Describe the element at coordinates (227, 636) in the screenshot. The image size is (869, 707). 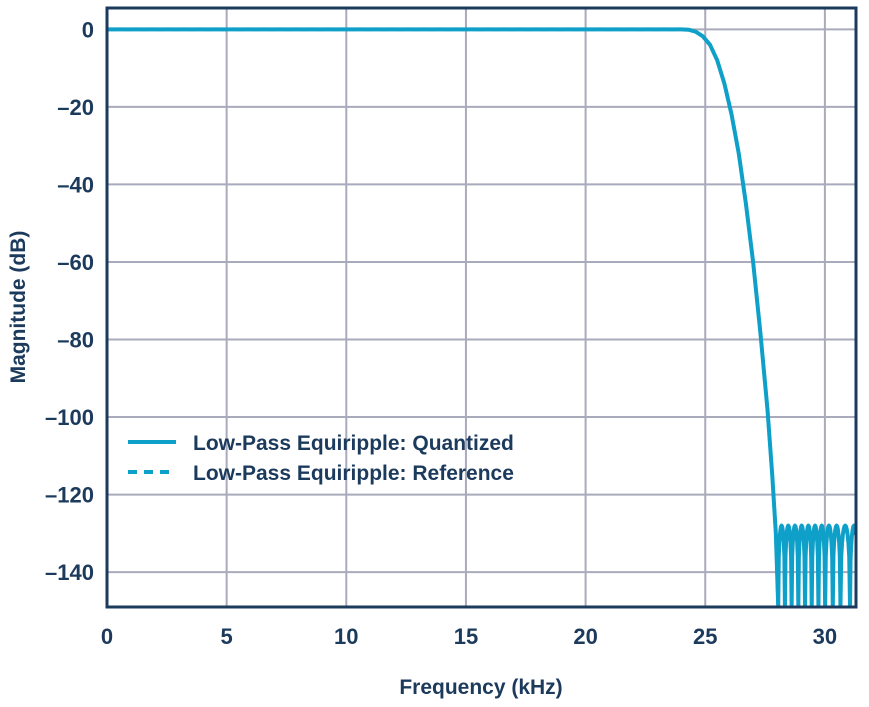
I see `x-tick-label: 5` at that location.